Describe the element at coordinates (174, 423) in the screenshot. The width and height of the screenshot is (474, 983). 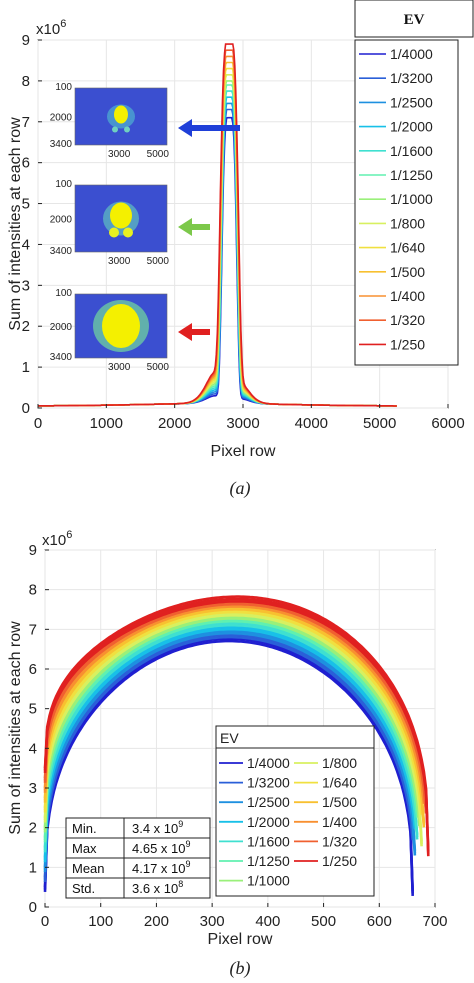
I see `chart-a-xtick-label: 2000` at that location.